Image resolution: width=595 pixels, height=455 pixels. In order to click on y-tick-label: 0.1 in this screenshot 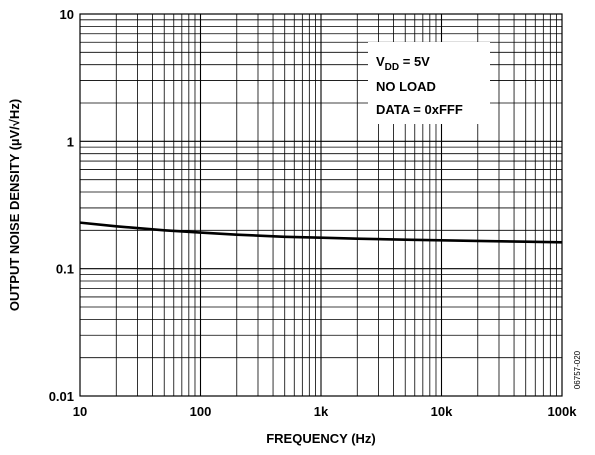, I will do `click(65, 269)`.